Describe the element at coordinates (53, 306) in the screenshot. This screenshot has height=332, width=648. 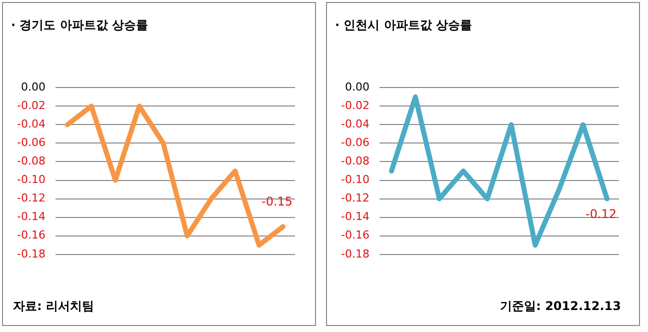
I see `text: 자료: 리서치팀` at that location.